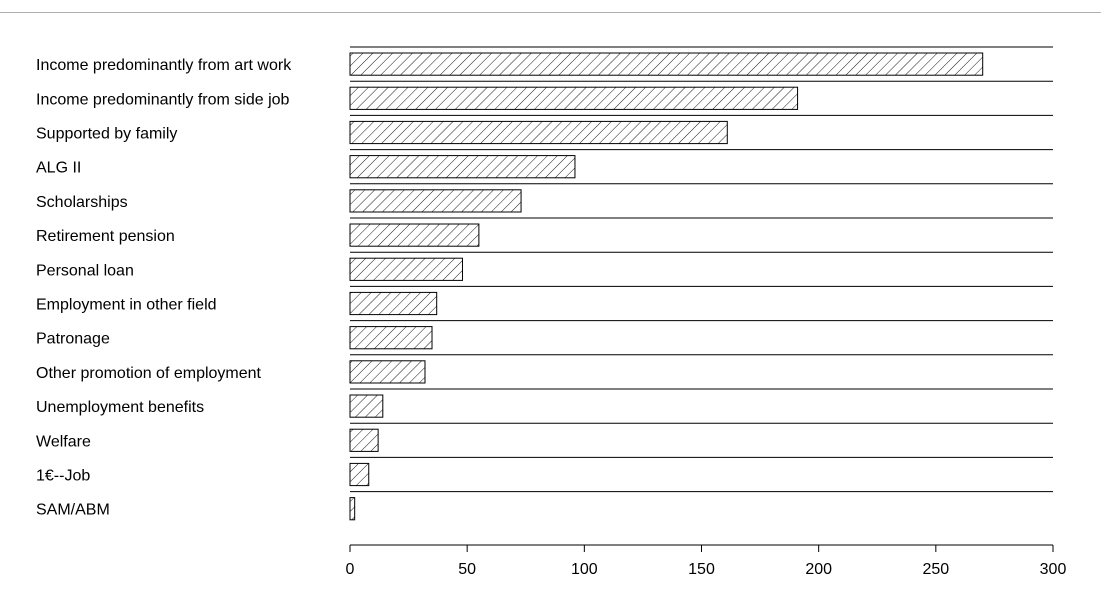 Image resolution: width=1101 pixels, height=598 pixels. I want to click on category-label: Unemployment benefits, so click(120, 407).